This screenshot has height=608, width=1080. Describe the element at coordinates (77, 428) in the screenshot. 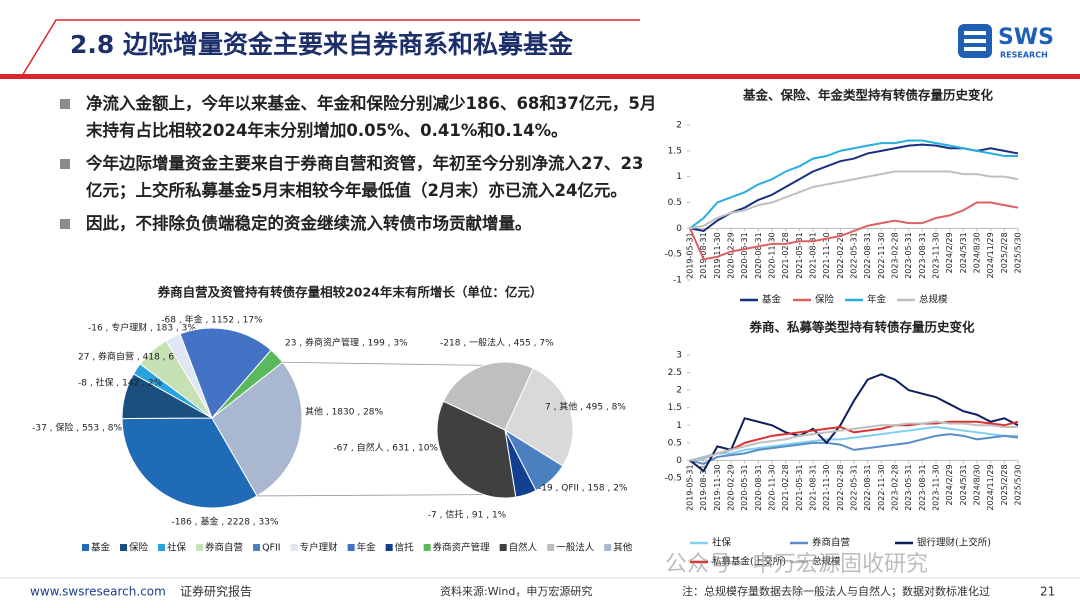

I see `data-label: -37 , 保险 , 553 , 8%` at that location.